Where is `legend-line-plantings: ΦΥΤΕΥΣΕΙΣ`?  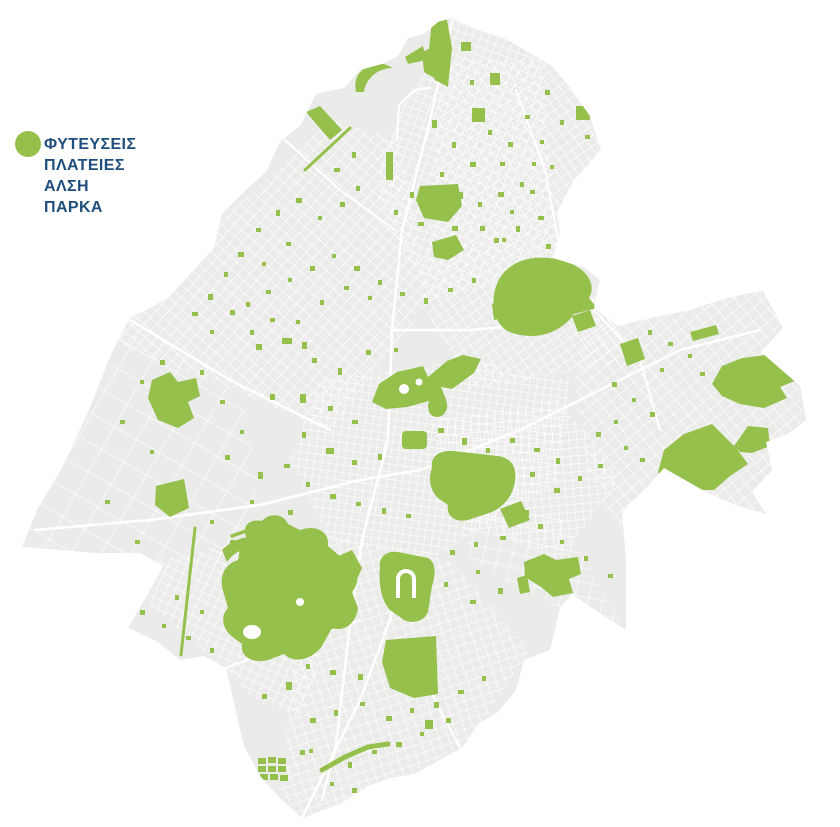
legend-line-plantings: ΦΥΤΕΥΣΕΙΣ is located at coordinates (90, 144).